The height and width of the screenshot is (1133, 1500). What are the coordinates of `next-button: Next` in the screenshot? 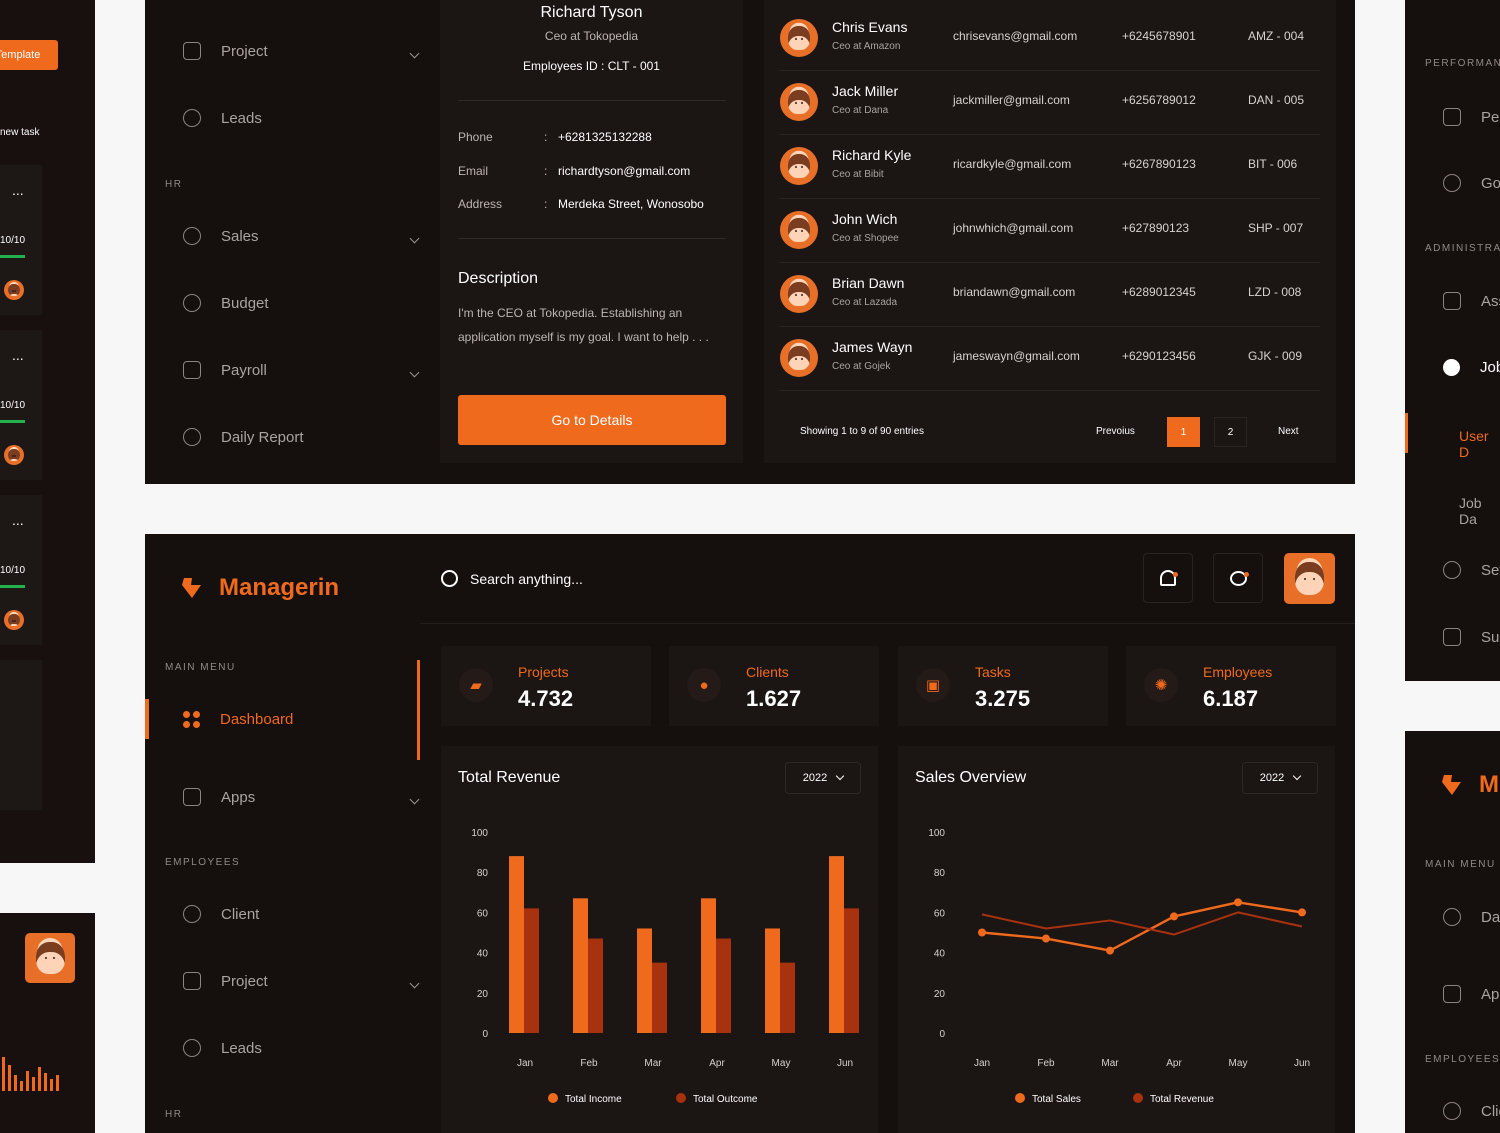 It's located at (1288, 431).